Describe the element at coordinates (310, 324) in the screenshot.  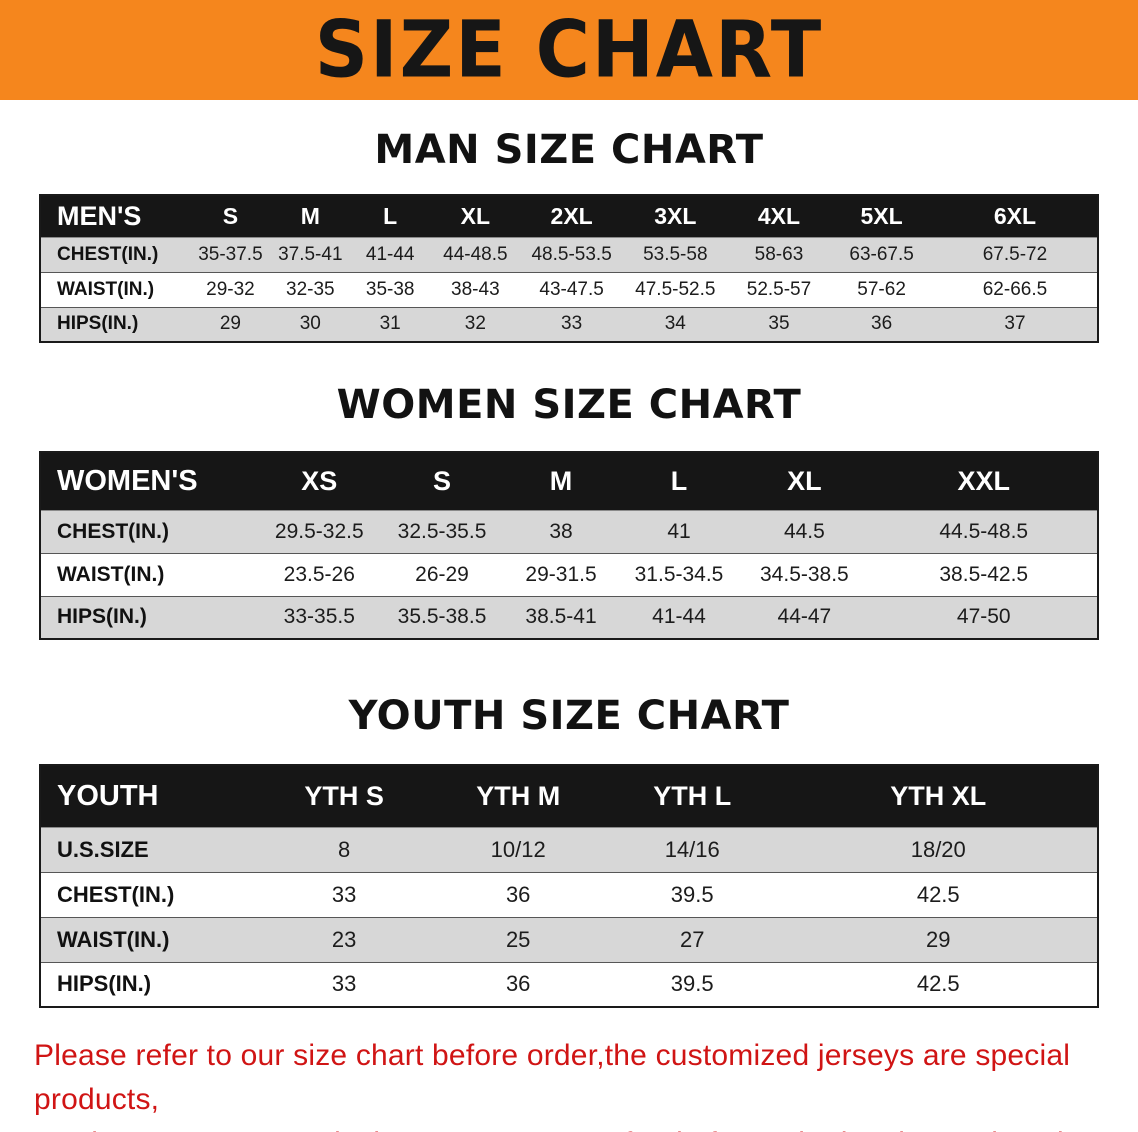
I see `size-value: 30` at that location.